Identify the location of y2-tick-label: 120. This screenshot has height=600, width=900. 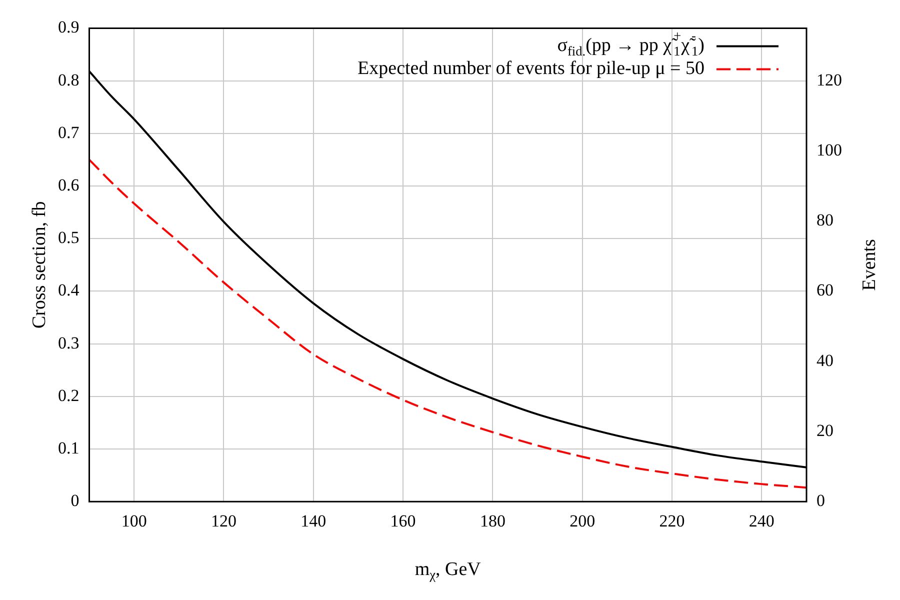
(829, 80).